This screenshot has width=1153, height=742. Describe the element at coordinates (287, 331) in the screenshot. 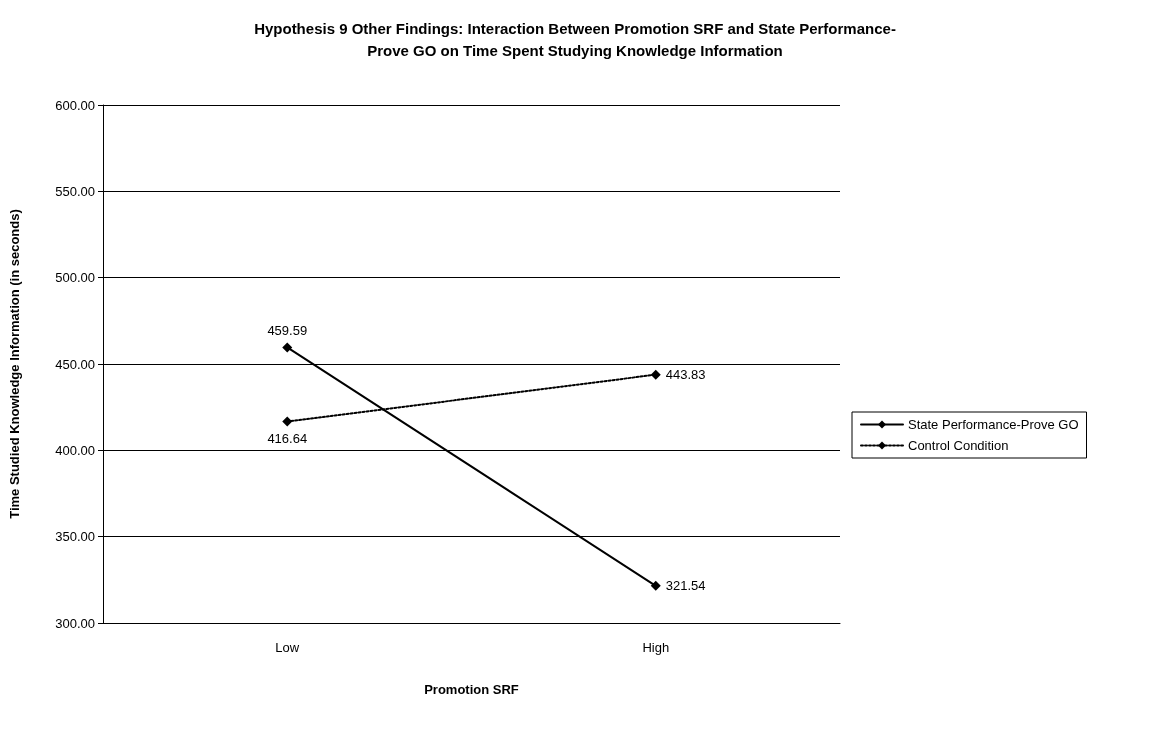

I see `data-label: 459.59` at that location.